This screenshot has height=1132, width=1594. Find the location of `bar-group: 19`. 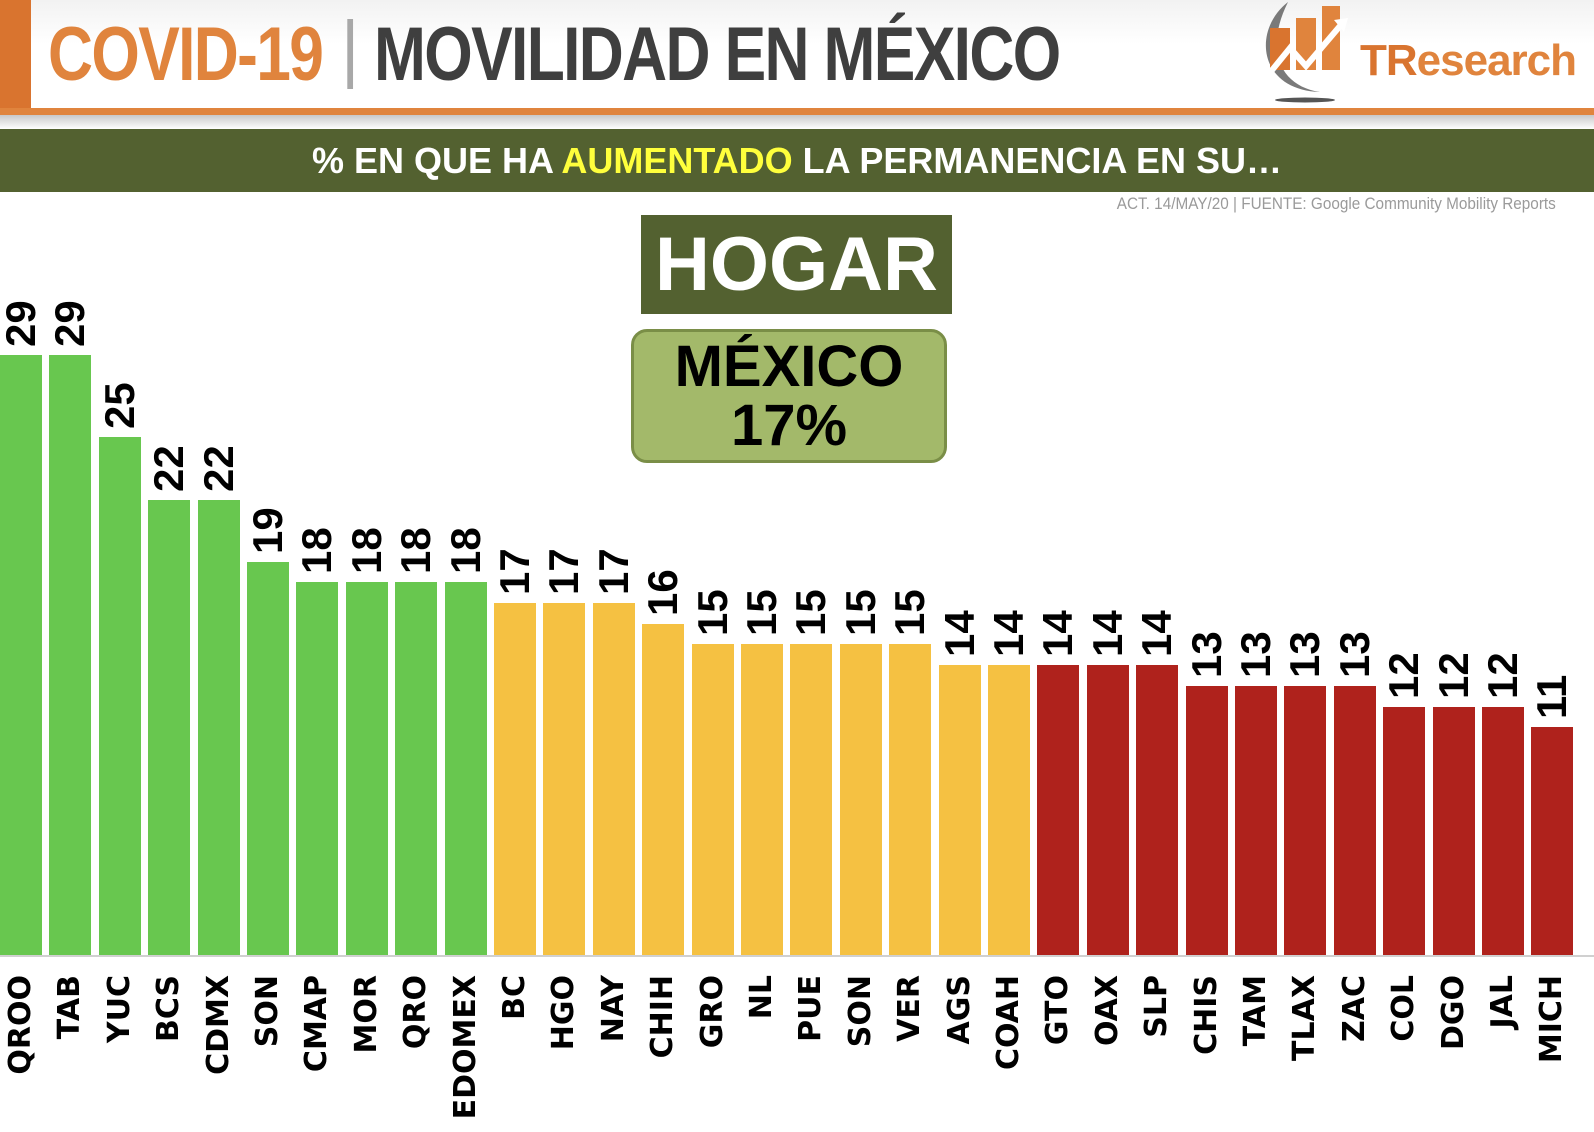

bar-group: 19 is located at coordinates (267, 713).